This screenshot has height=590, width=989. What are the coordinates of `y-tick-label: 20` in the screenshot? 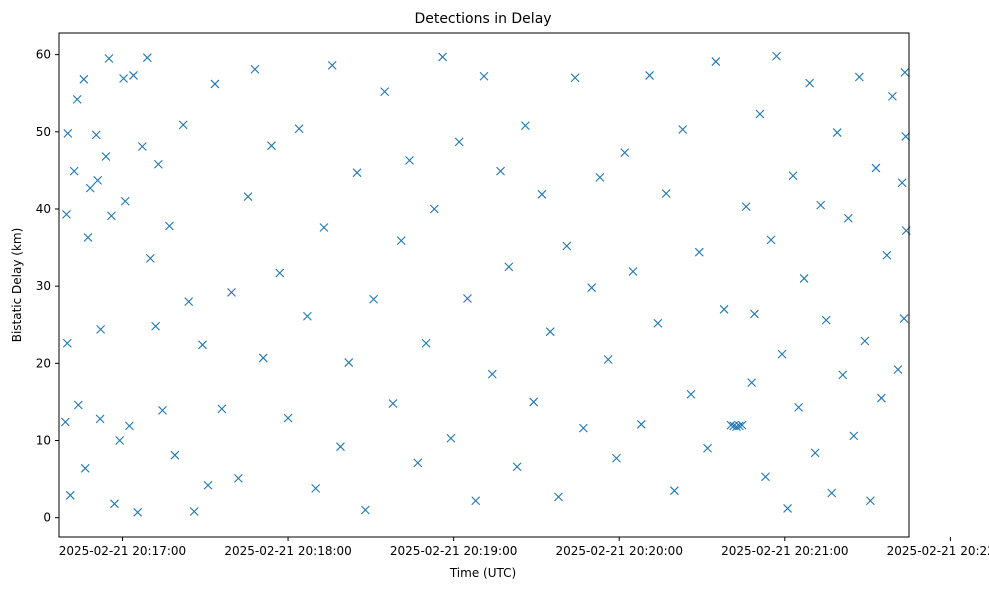 It's located at (43, 363).